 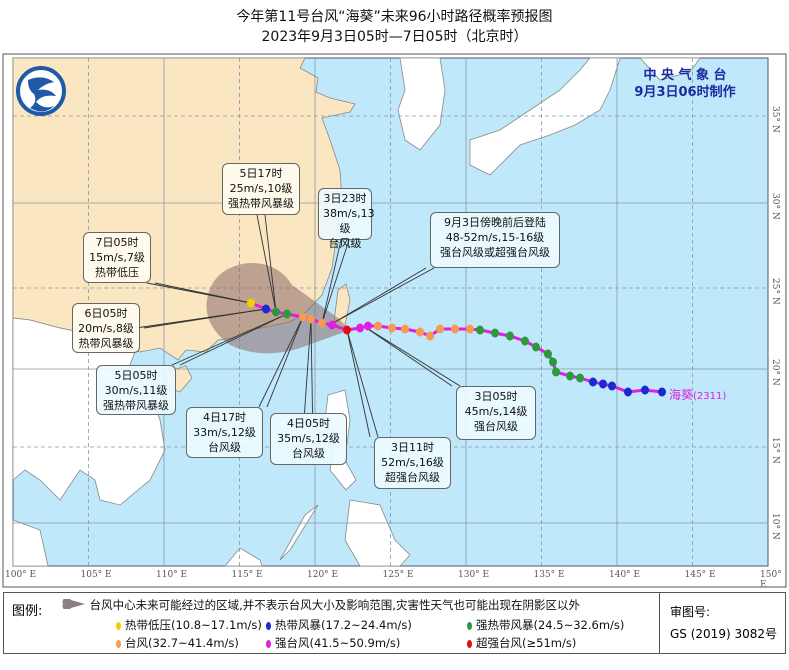 I want to click on lon-label: 105° E, so click(x=96, y=575).